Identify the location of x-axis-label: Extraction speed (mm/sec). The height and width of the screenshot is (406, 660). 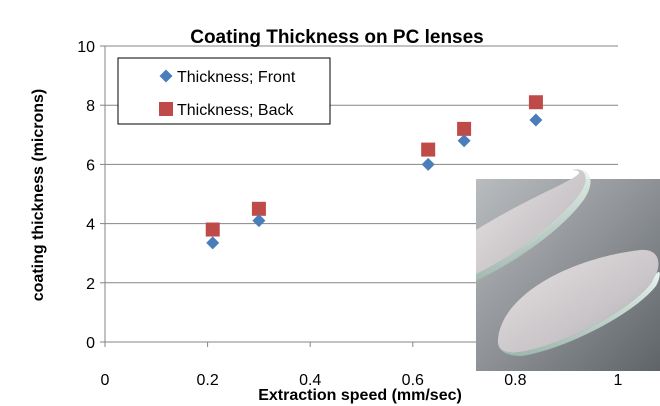
(360, 395).